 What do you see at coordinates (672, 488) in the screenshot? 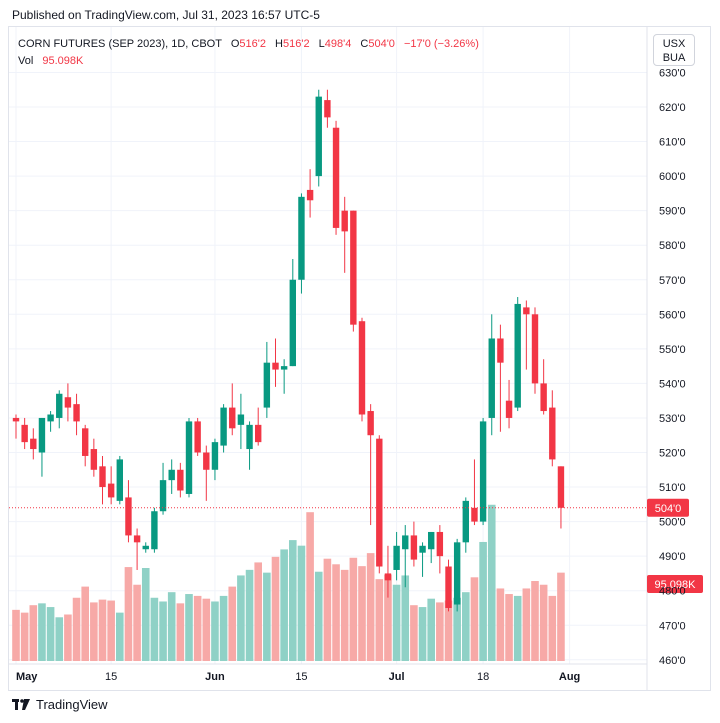
I see `y-tick-label: 510'0` at bounding box center [672, 488].